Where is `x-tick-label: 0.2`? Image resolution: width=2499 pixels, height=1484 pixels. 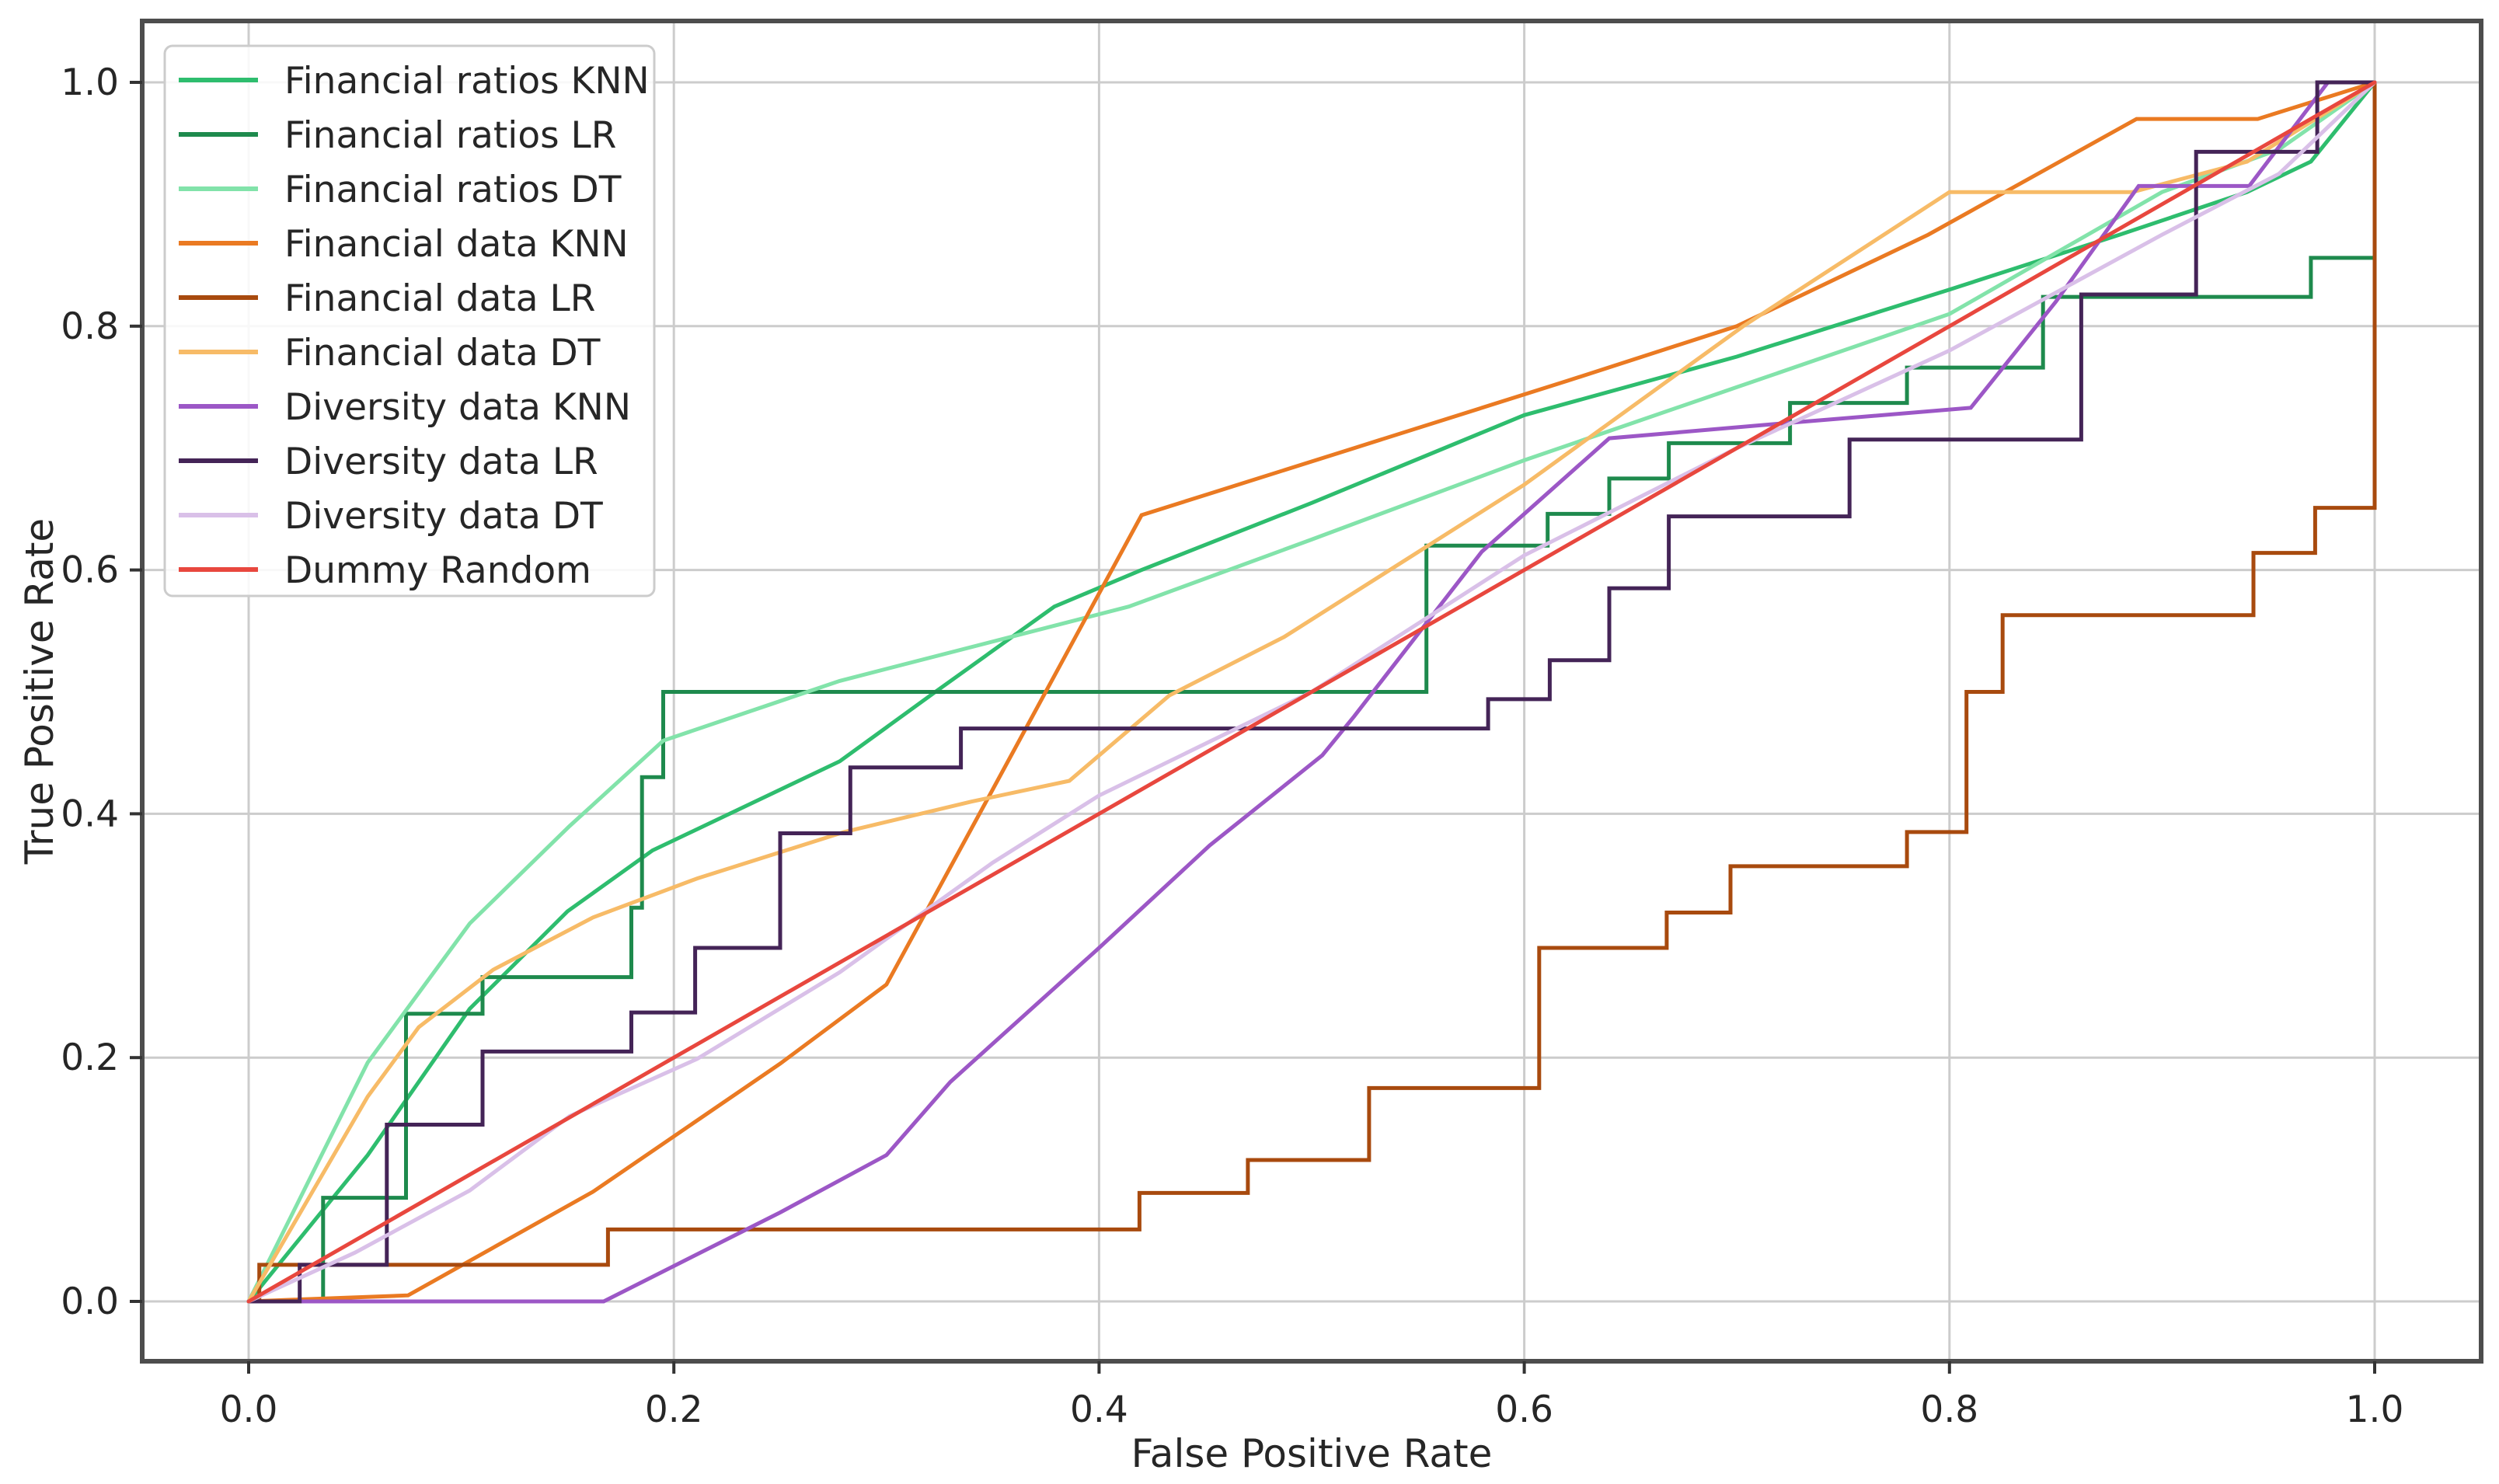
x-tick-label: 0.2 is located at coordinates (674, 1409).